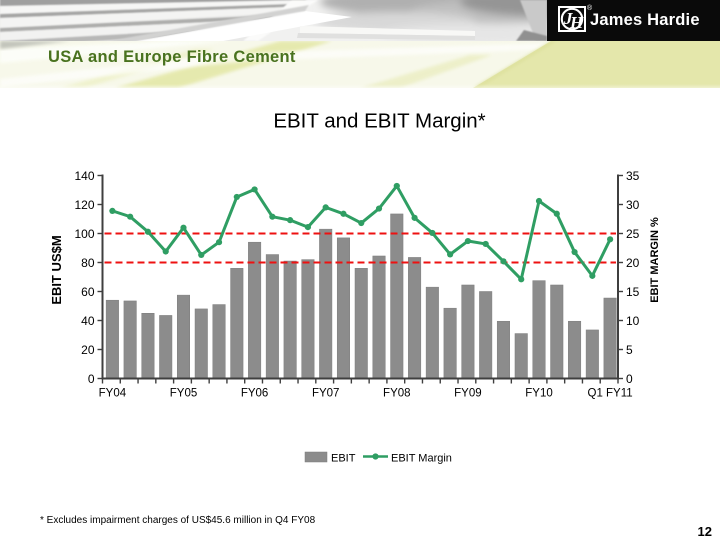  What do you see at coordinates (655, 260) in the screenshot?
I see `svg-text: EBIT MARGIN %` at bounding box center [655, 260].